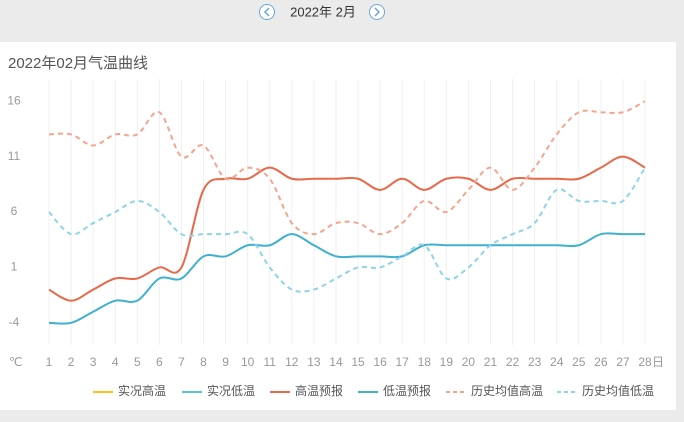  I want to click on x-tick-label: 16, so click(380, 362).